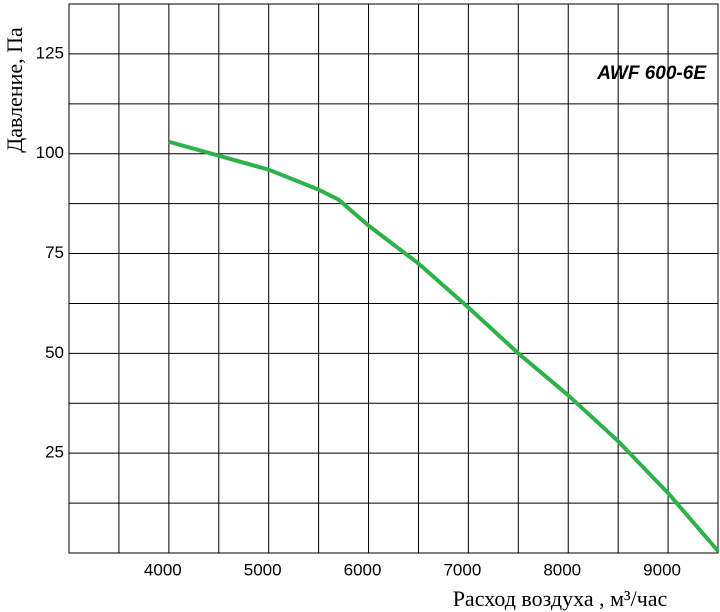 This screenshot has width=720, height=612. I want to click on x-tick-label: 4000, so click(163, 569).